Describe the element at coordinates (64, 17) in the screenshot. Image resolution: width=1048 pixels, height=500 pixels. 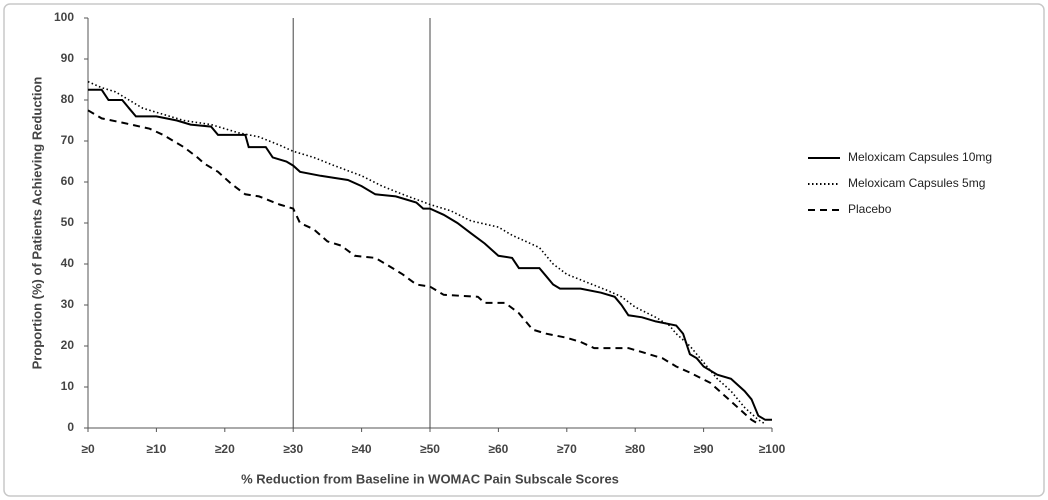
I see `y-tick-label: 100` at that location.